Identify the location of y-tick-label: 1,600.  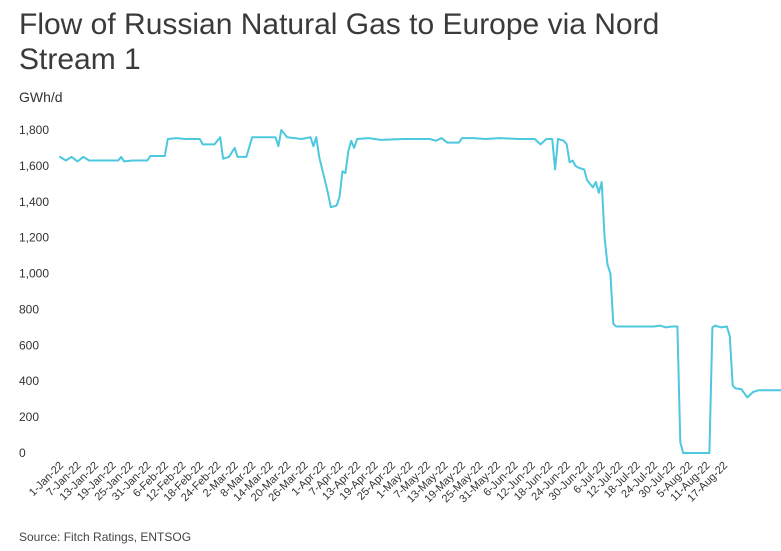
(34, 166).